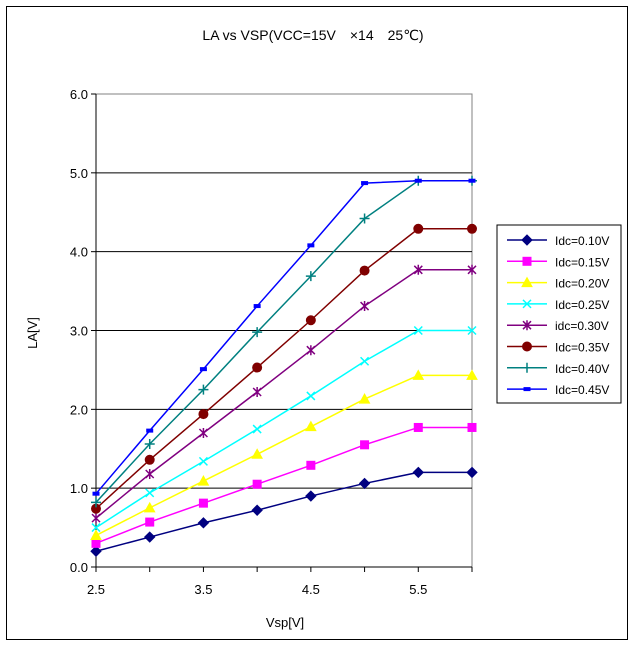 The width and height of the screenshot is (635, 648). I want to click on legend-box, so click(559, 314).